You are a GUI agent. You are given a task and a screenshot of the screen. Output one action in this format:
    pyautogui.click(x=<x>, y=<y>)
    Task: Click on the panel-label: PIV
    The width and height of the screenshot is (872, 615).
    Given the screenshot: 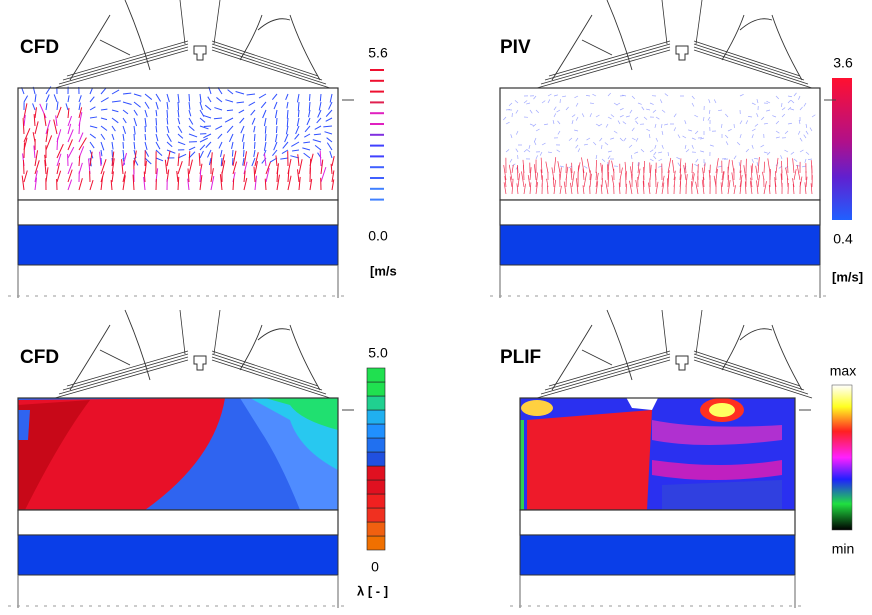 What is the action you would take?
    pyautogui.click(x=515, y=47)
    